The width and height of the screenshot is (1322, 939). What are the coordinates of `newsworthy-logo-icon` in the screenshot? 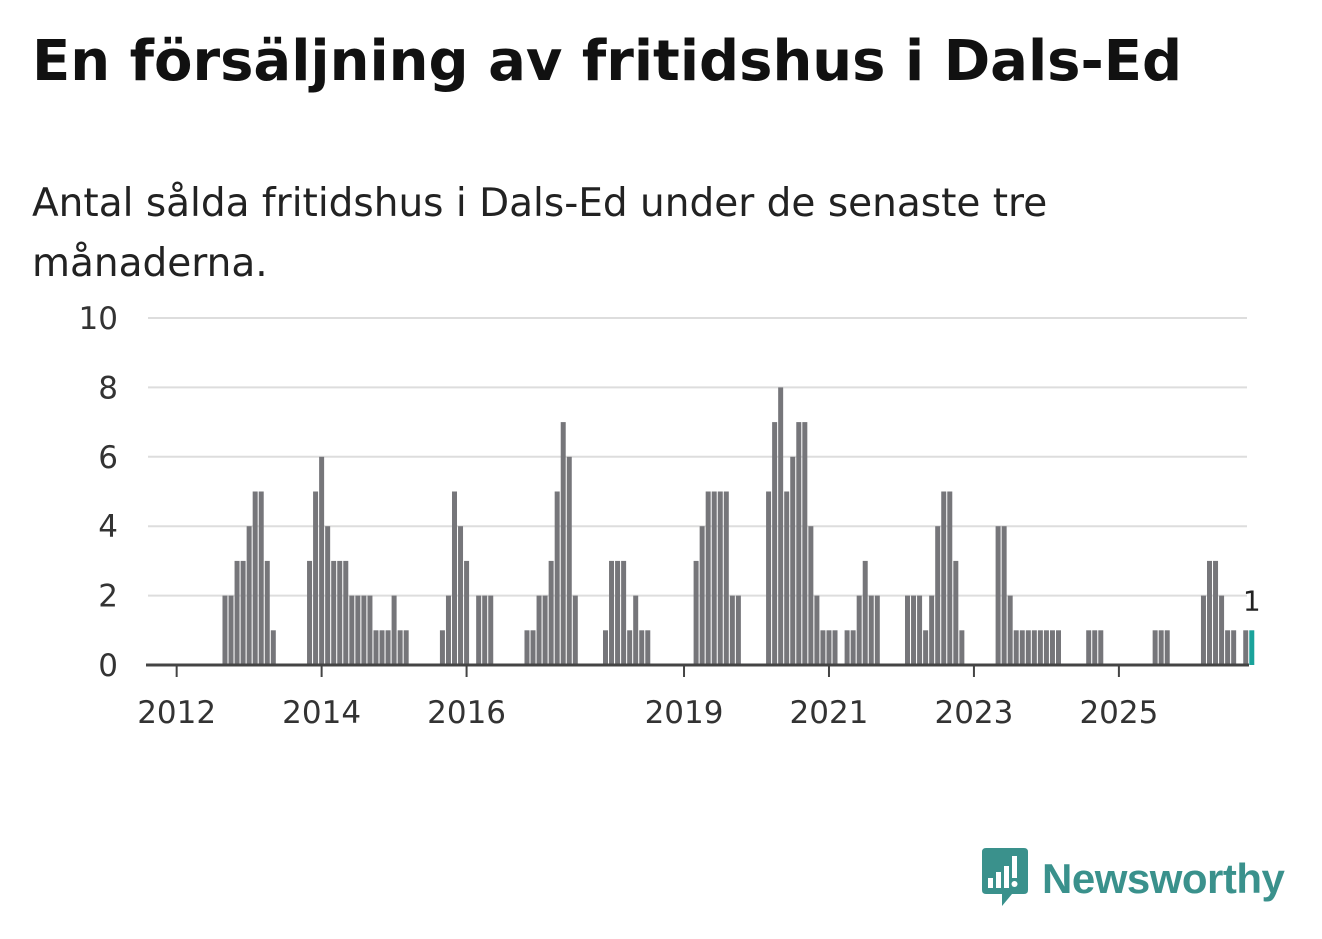 It's located at (1005, 877).